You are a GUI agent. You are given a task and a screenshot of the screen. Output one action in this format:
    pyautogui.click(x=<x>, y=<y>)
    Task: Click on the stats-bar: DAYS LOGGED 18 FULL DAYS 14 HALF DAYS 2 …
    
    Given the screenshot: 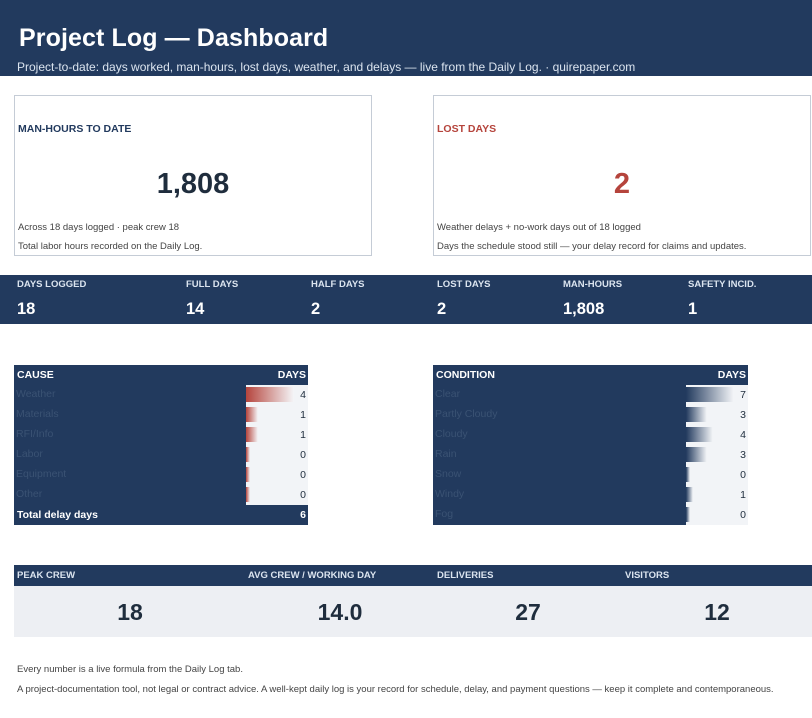 What is the action you would take?
    pyautogui.click(x=406, y=299)
    